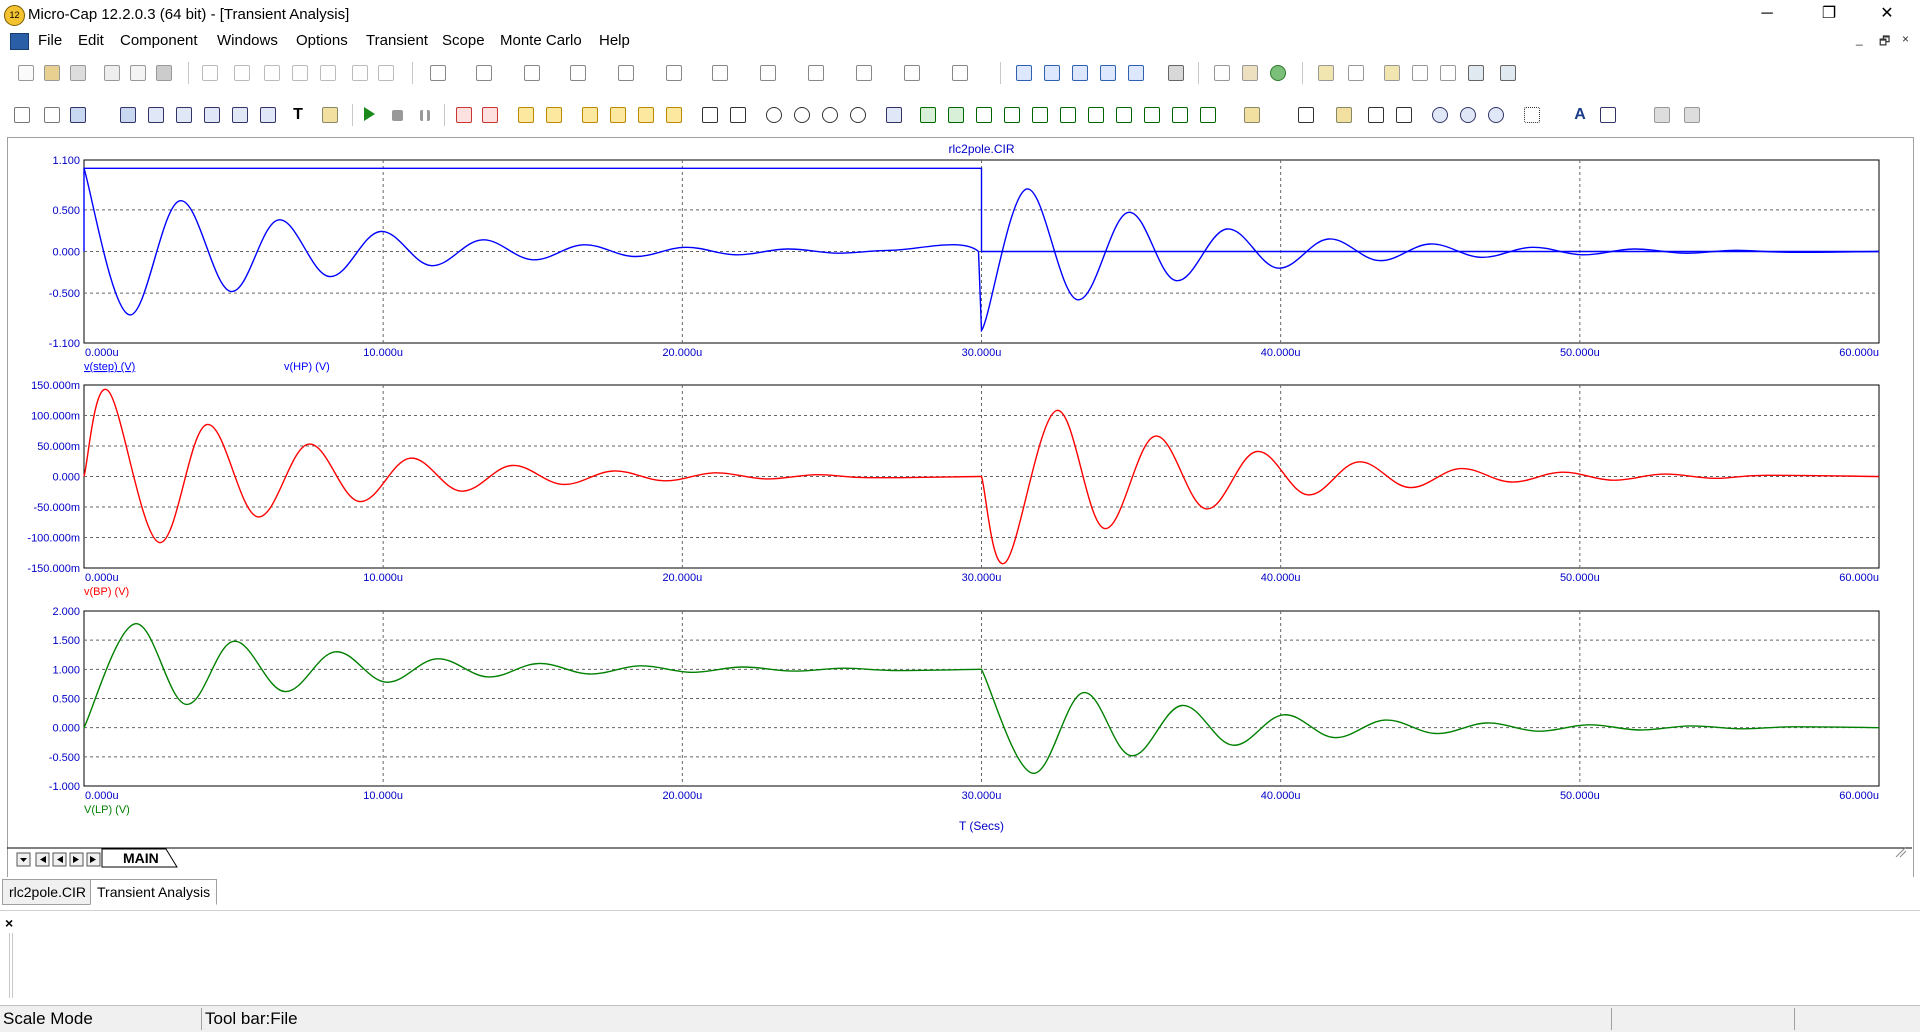 The image size is (1920, 1032). Describe the element at coordinates (864, 73) in the screenshot. I see `capacitor2-component-icon` at that location.